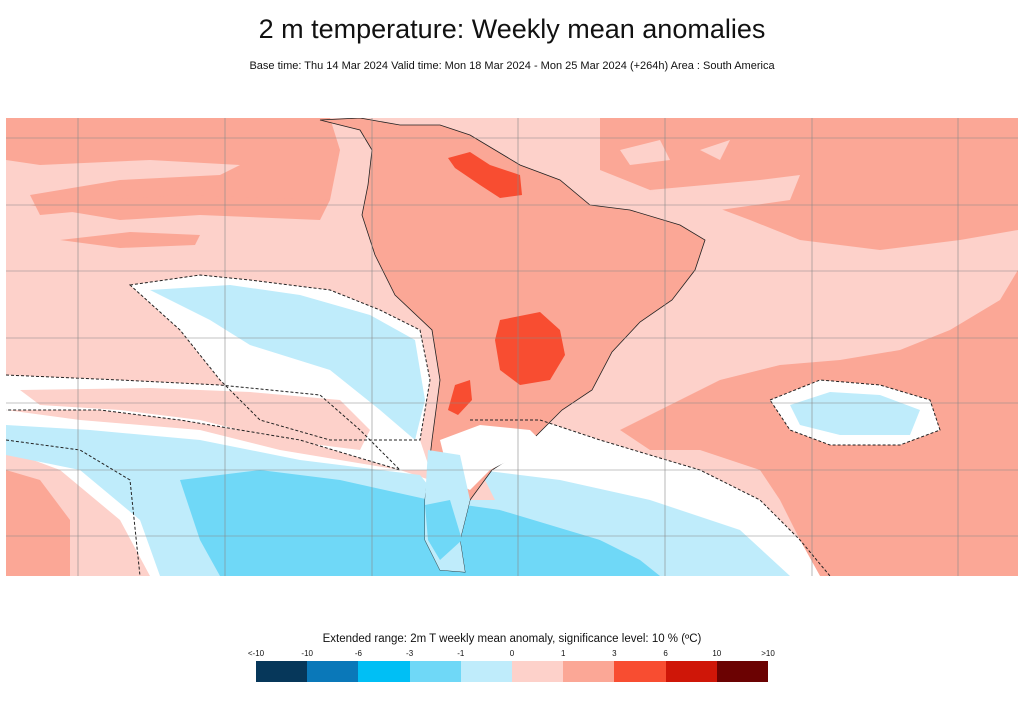 The height and width of the screenshot is (720, 1024). What do you see at coordinates (410, 653) in the screenshot?
I see `legend-tick: -3` at bounding box center [410, 653].